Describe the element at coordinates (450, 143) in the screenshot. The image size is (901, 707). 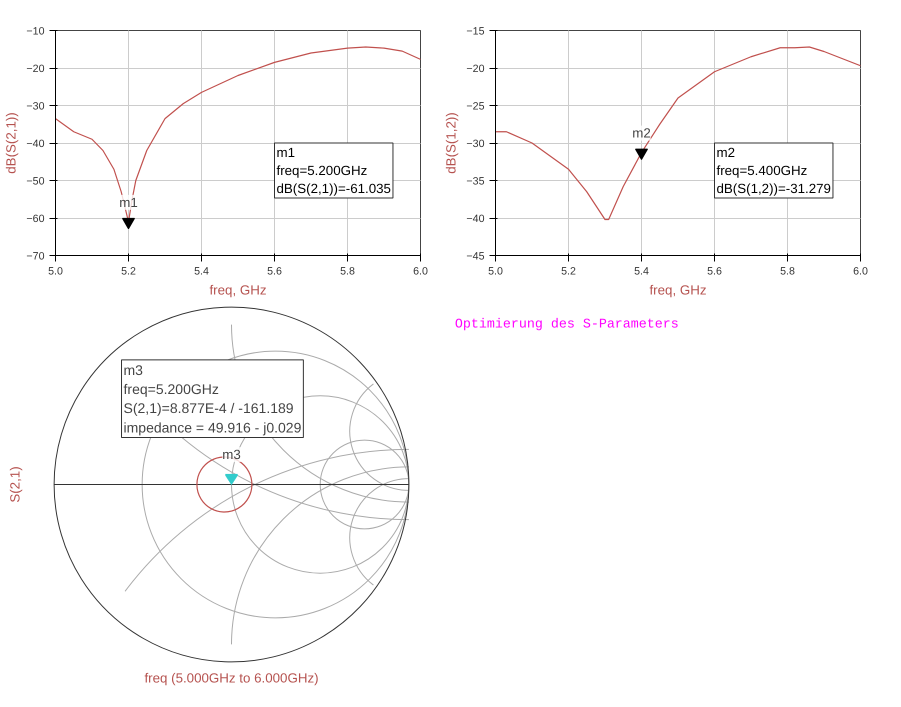
I see `y-axis-title: dB(S(1,2))` at that location.